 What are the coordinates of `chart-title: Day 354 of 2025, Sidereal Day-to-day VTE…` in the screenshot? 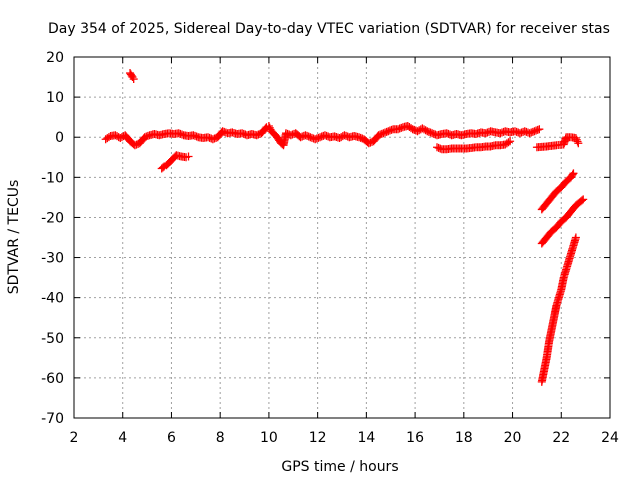 It's located at (329, 29).